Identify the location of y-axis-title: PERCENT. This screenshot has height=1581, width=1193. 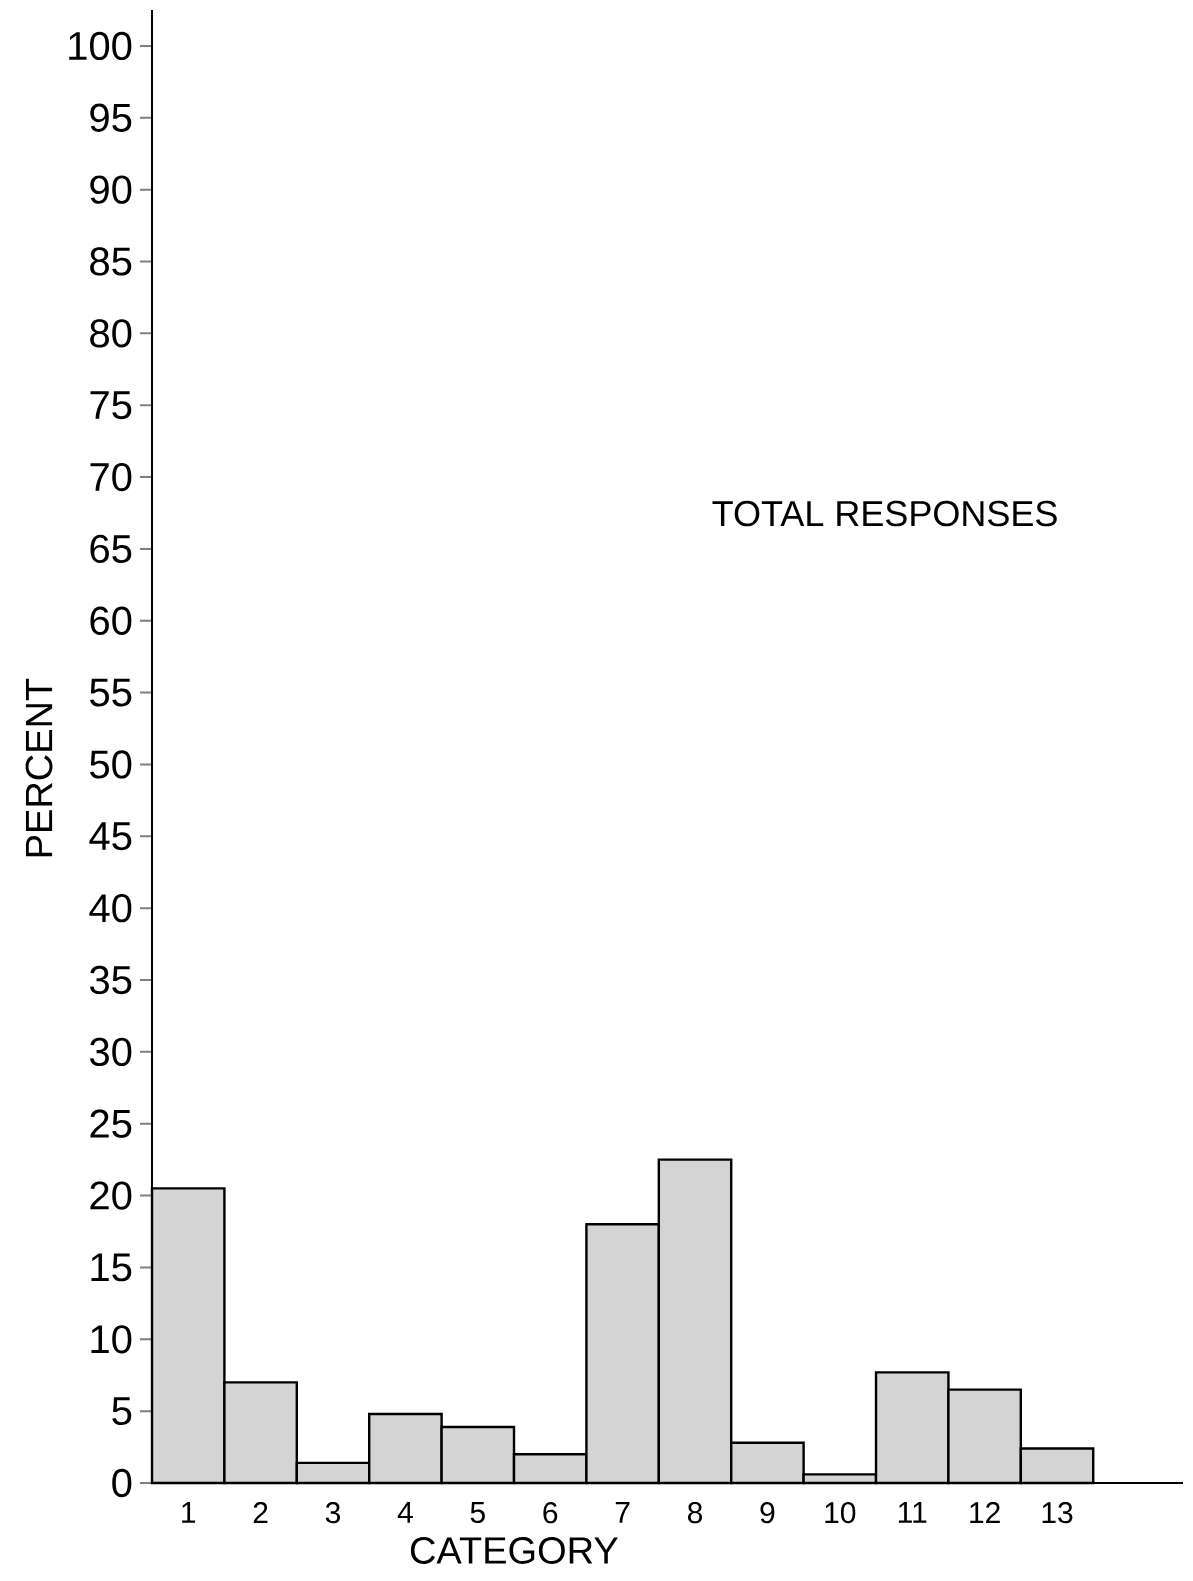
(39, 767).